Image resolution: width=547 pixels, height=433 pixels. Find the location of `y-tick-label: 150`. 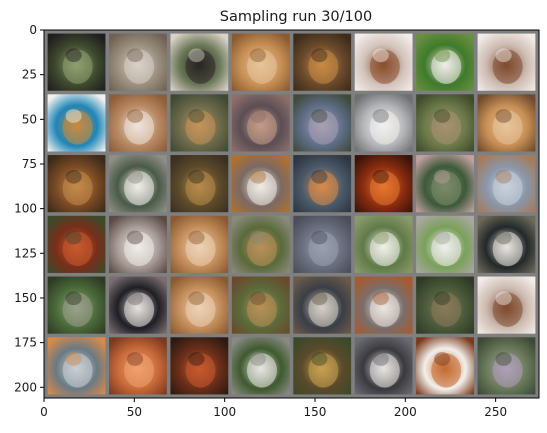

y-tick-label: 150 is located at coordinates (25, 298).